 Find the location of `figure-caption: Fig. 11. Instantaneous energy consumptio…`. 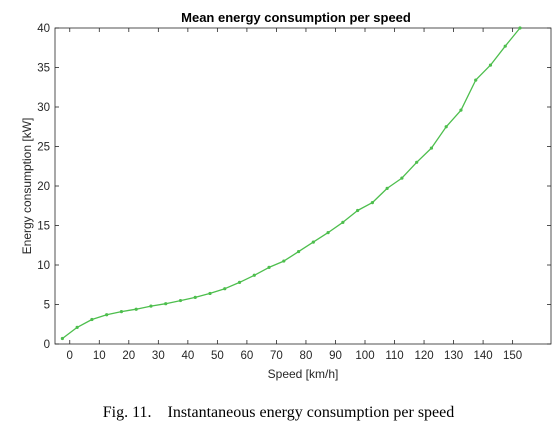

figure-caption: Fig. 11. Instantaneous energy consumptio… is located at coordinates (278, 412).